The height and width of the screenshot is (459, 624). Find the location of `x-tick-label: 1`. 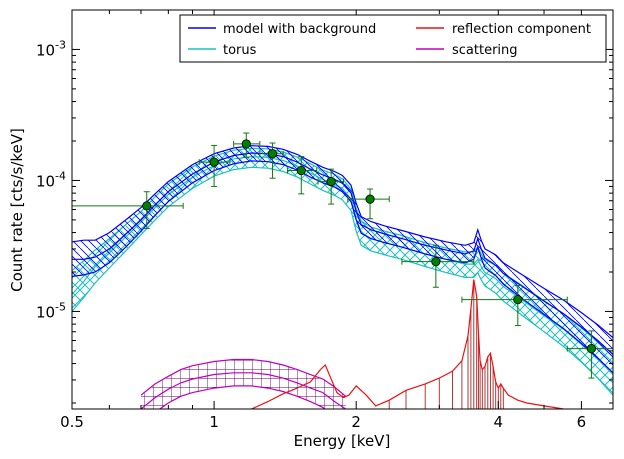

x-tick-label: 1 is located at coordinates (214, 422).